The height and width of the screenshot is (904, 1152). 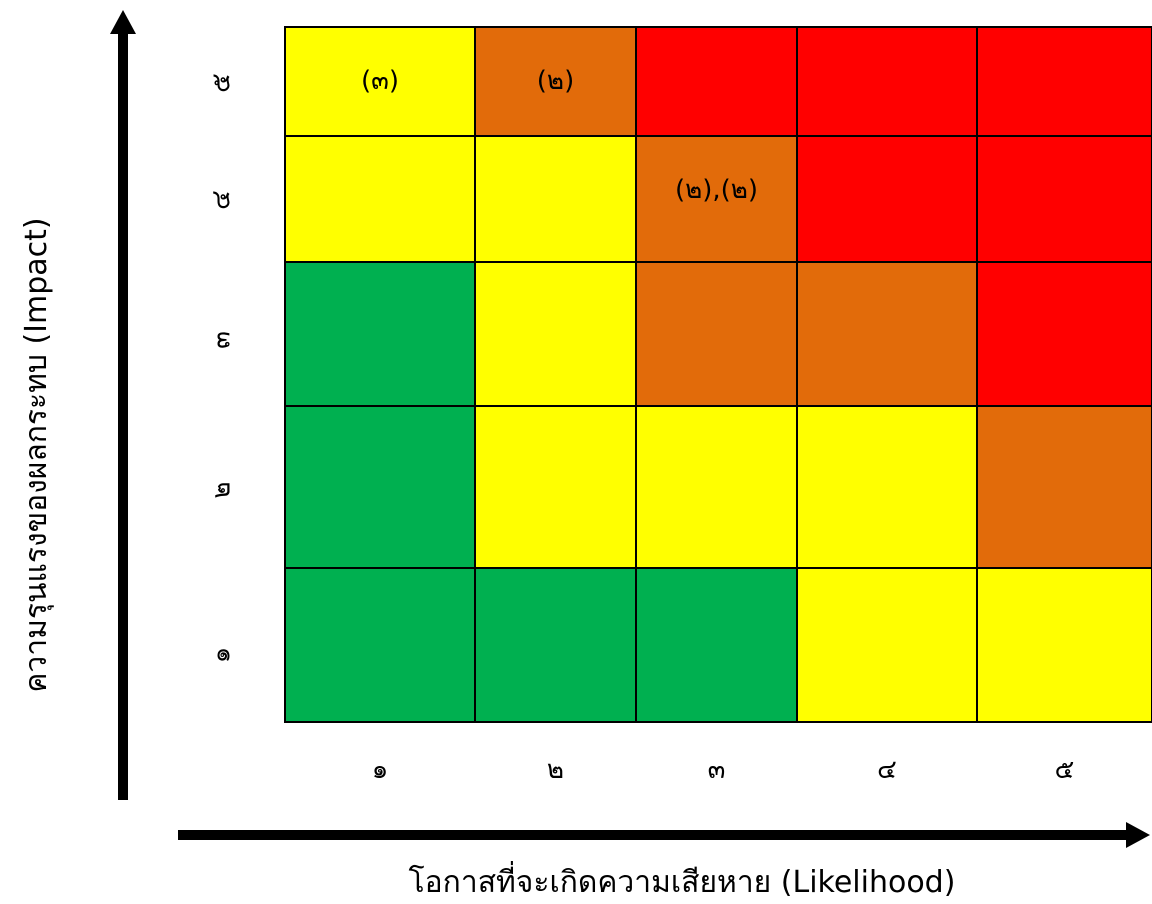 I want to click on y-axis-arrow, so click(x=123, y=405).